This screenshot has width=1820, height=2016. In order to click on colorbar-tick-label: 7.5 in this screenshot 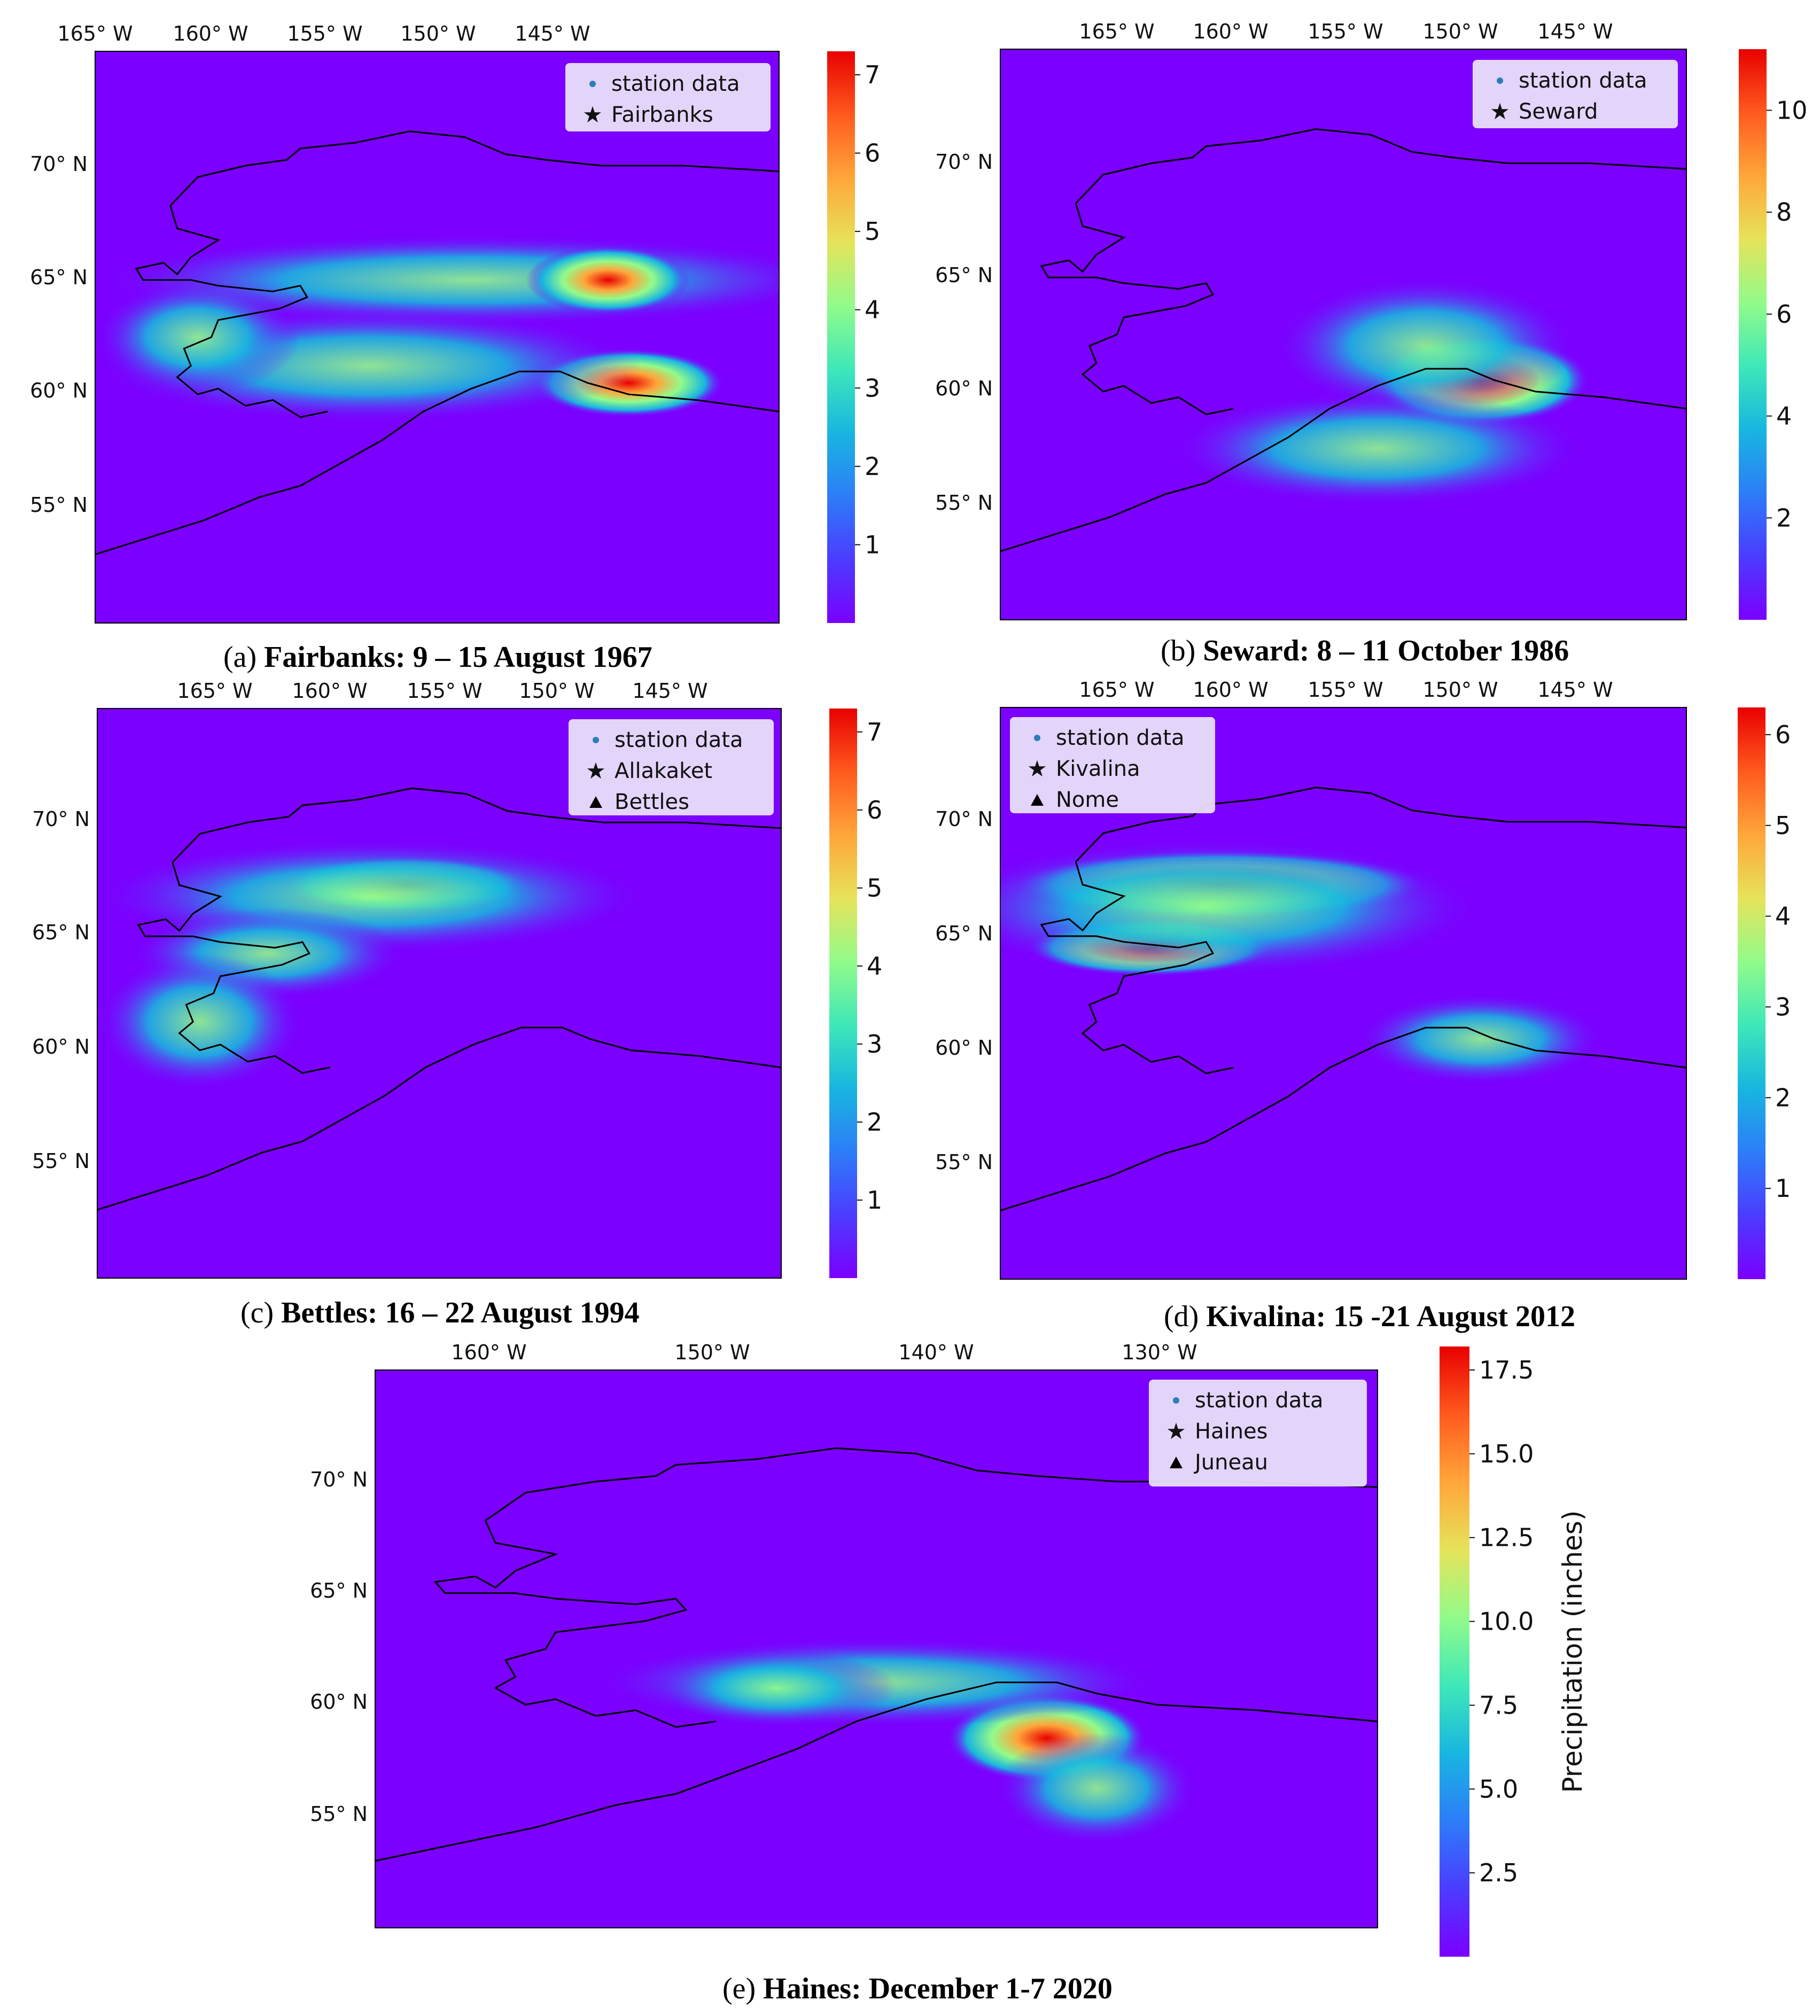, I will do `click(1498, 1705)`.